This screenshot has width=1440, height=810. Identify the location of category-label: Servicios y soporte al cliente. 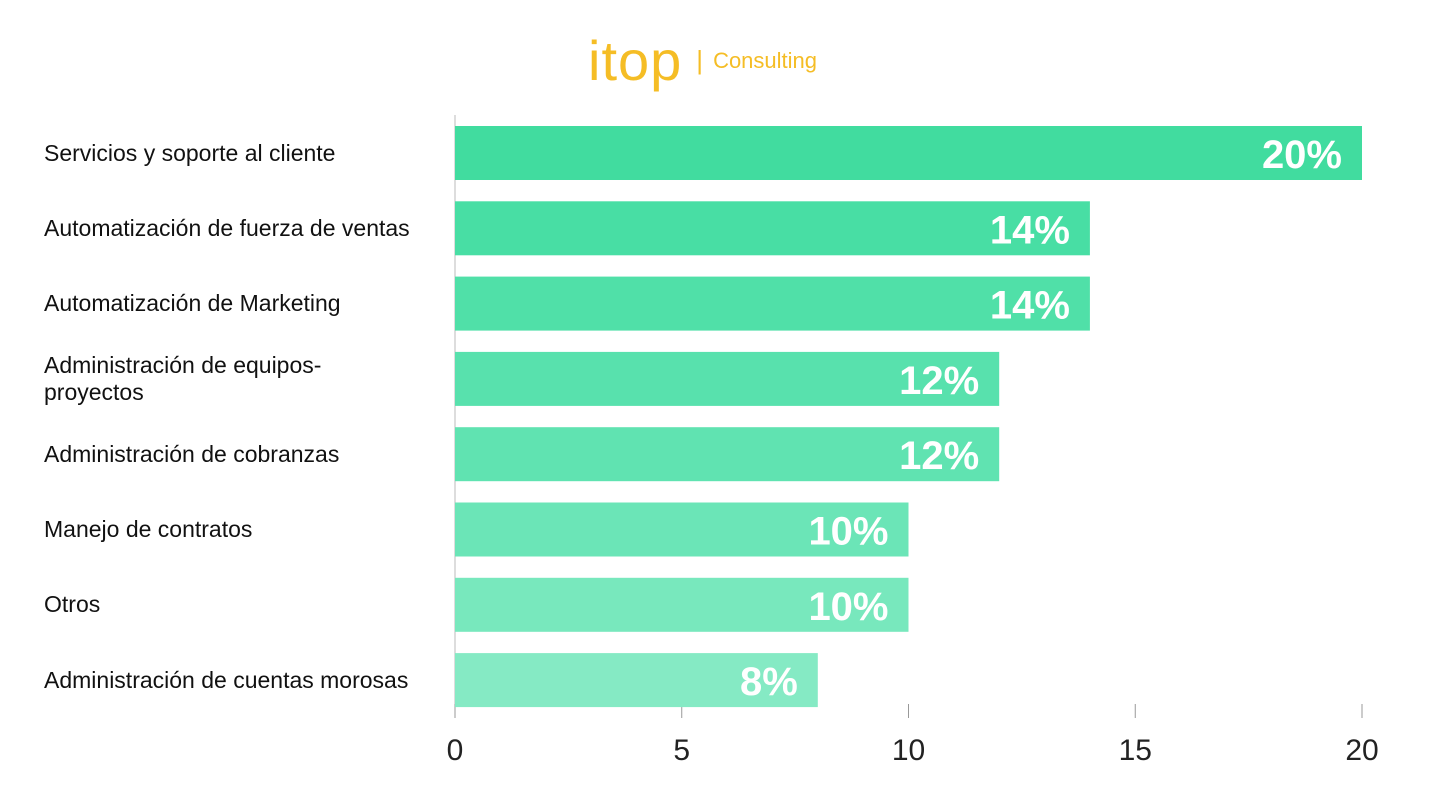
(190, 152).